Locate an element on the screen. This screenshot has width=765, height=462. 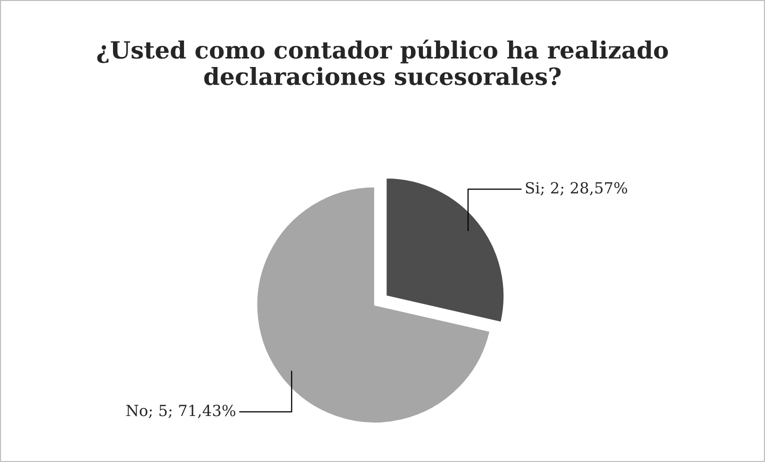
slice-label: No; 5; 71,43% is located at coordinates (181, 411).